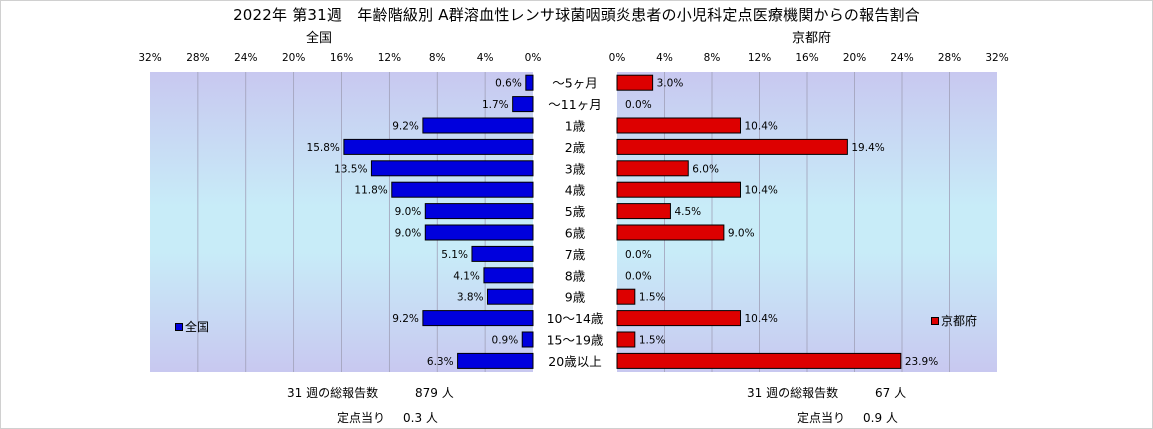 The width and height of the screenshot is (1153, 429). I want to click on national-tick-label: 20%, so click(293, 58).